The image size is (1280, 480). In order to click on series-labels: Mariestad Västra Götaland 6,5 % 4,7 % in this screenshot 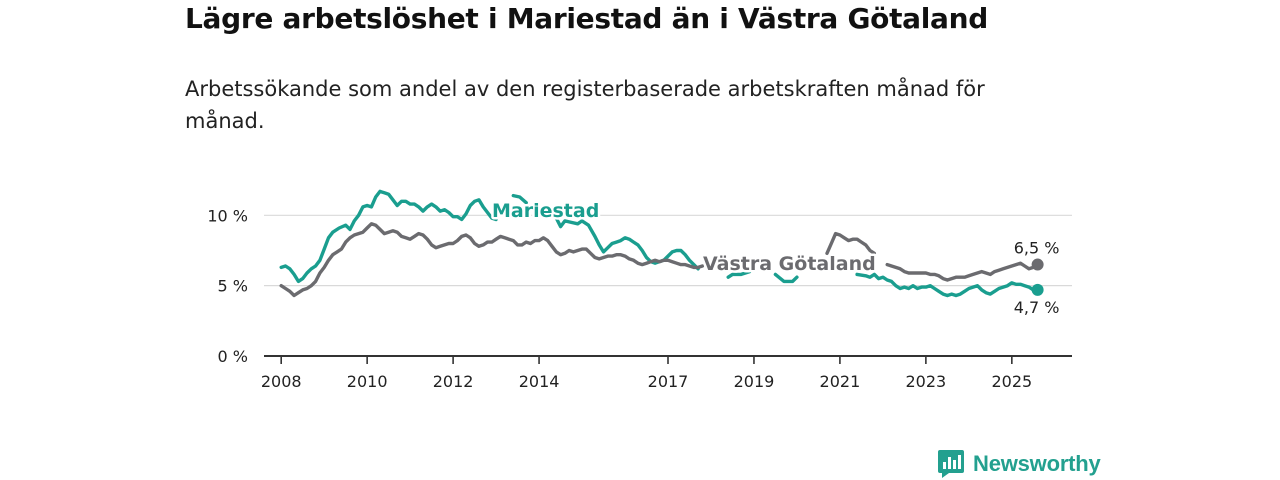, I will do `click(775, 257)`.